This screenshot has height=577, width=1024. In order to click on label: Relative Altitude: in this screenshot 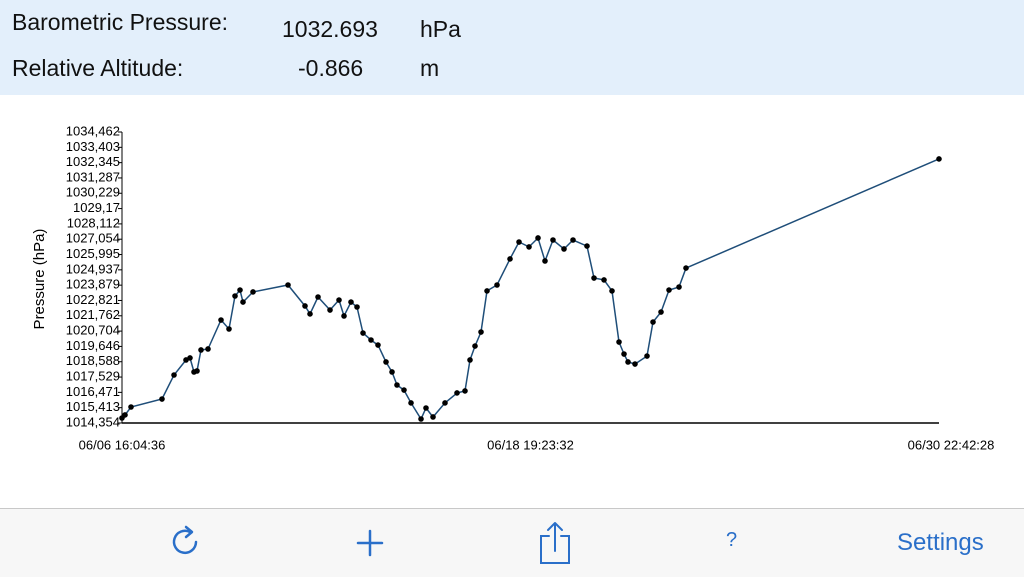, I will do `click(98, 68)`.